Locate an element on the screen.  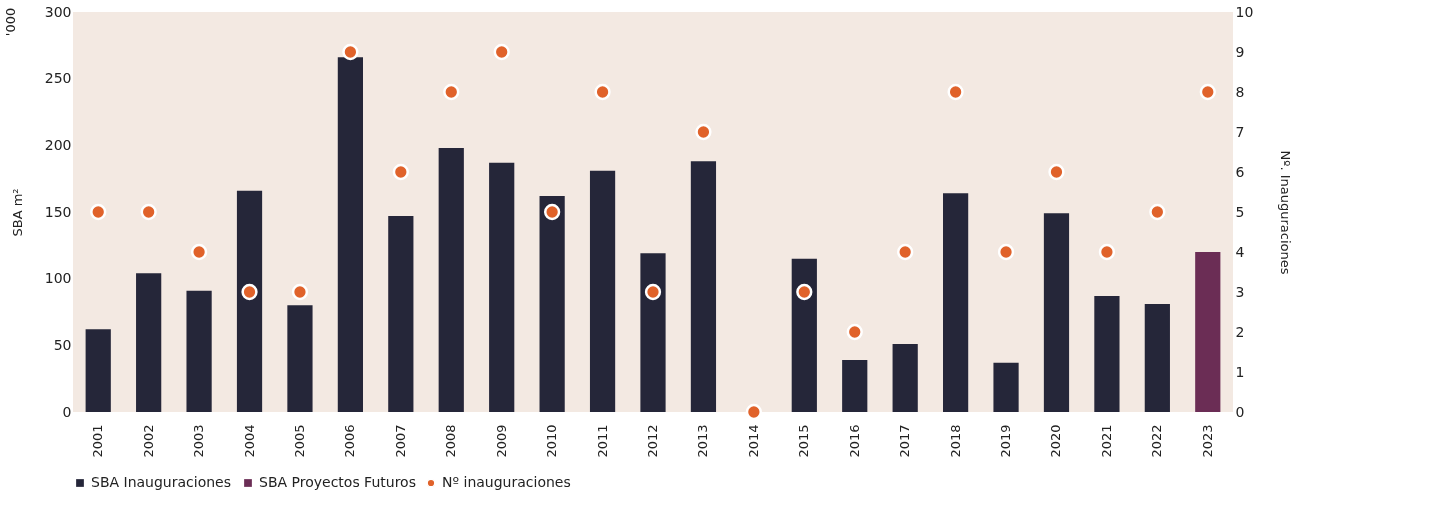
y-tick-label: 150 is located at coordinates (58, 211).